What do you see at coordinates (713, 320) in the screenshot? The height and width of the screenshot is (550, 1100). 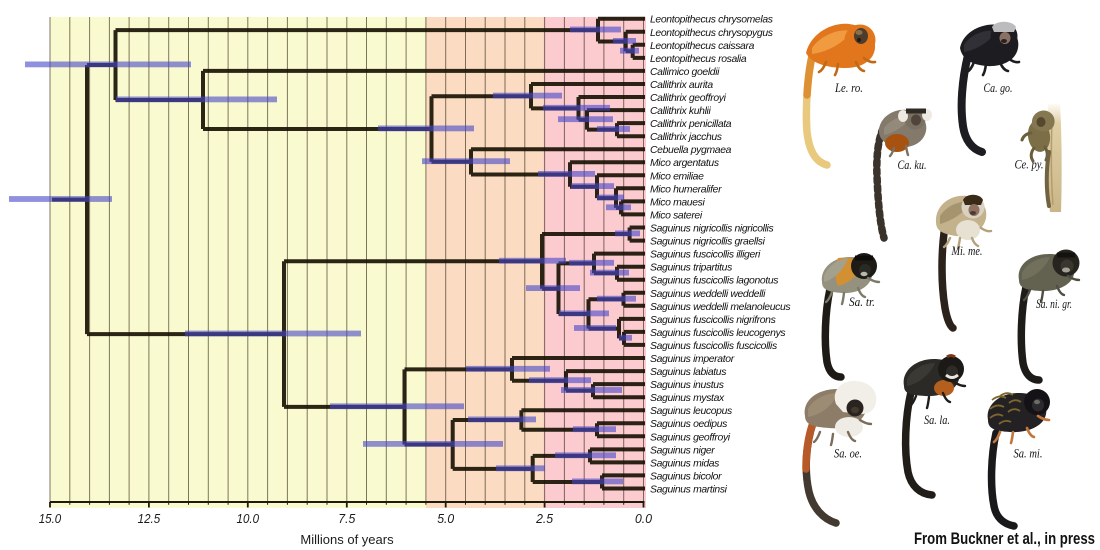 I see `svg-text:Saguinus fuscicollis nigrifron: Saguinus fuscicollis nigrifrons` at bounding box center [713, 320].